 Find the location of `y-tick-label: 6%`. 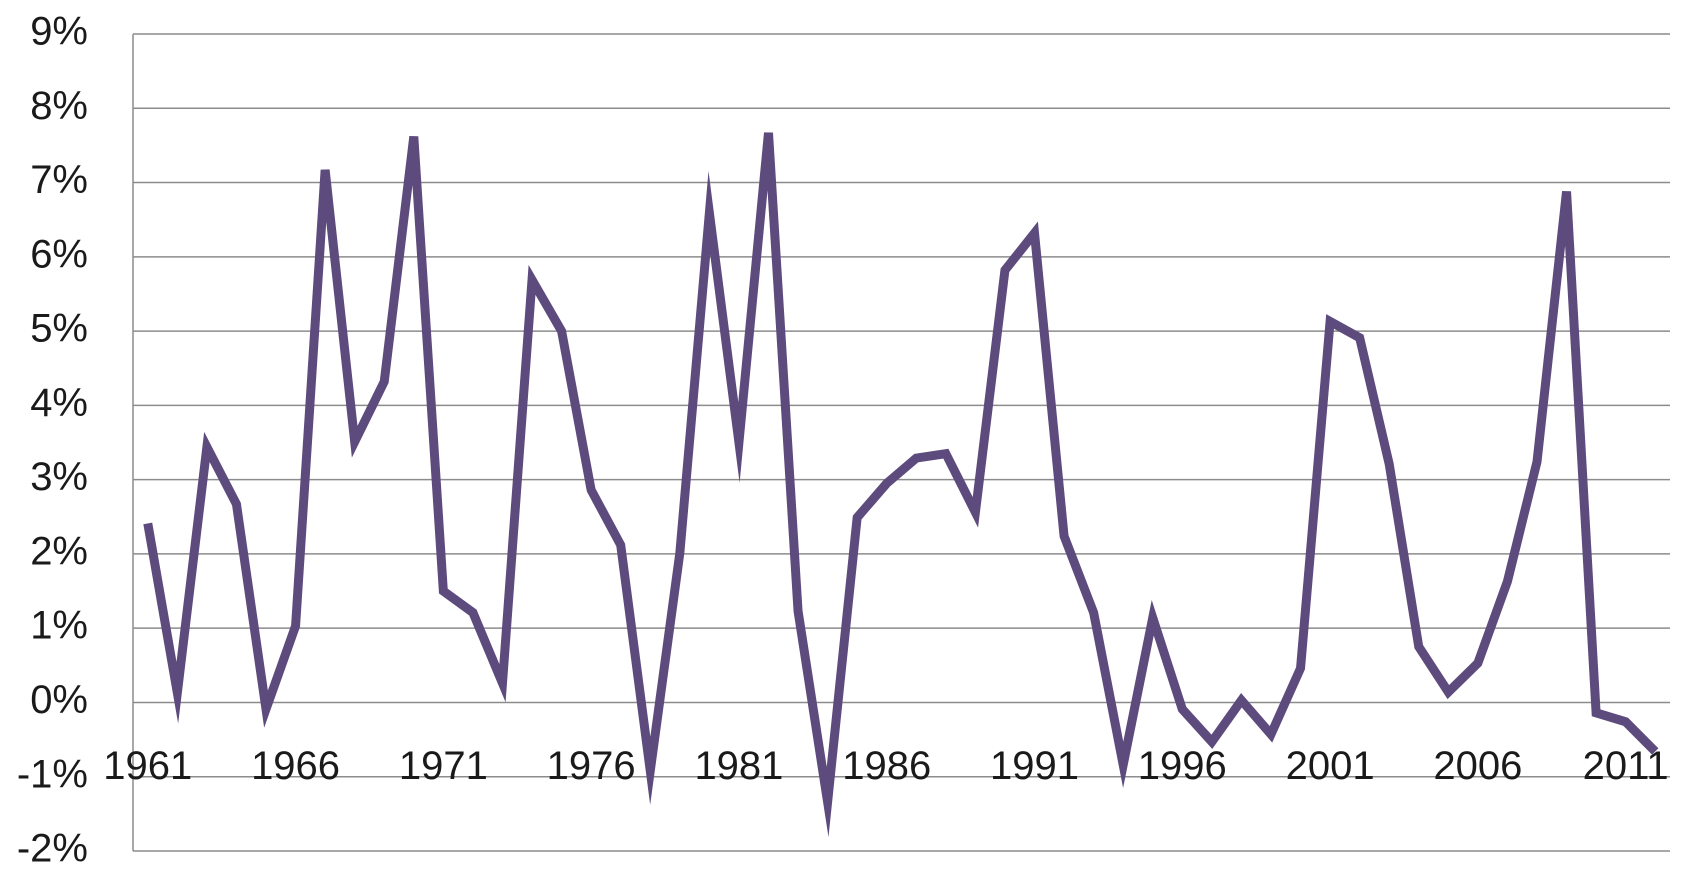

y-tick-label: 6% is located at coordinates (59, 254).